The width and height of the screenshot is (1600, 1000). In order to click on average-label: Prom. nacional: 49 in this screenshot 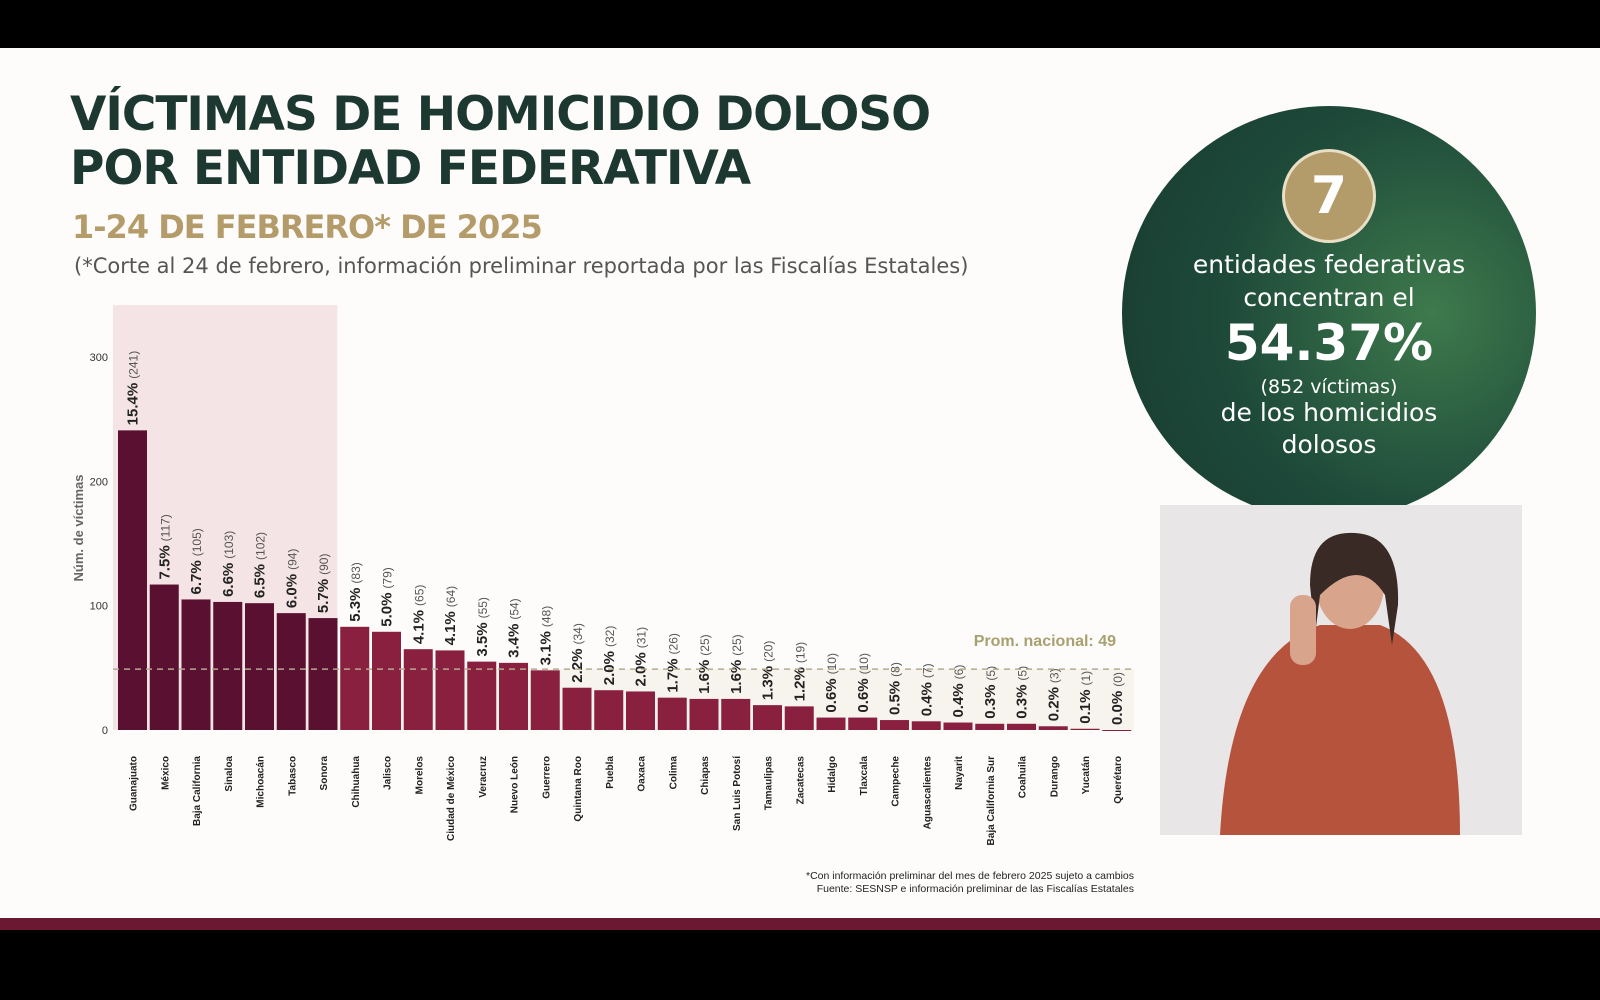, I will do `click(1045, 641)`.